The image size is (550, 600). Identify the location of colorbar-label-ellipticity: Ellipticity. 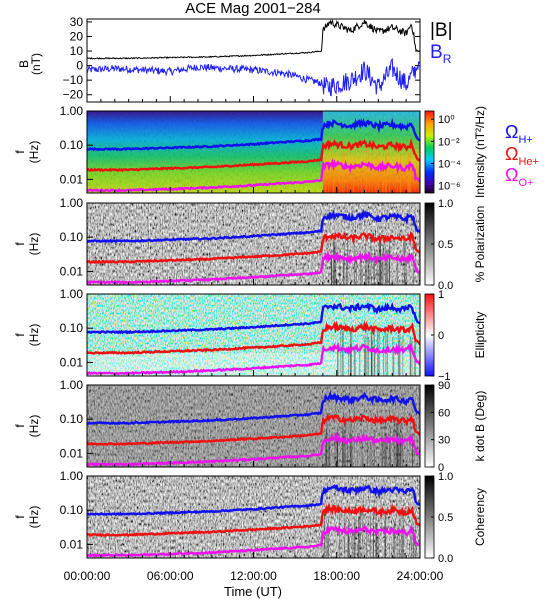
(480, 335).